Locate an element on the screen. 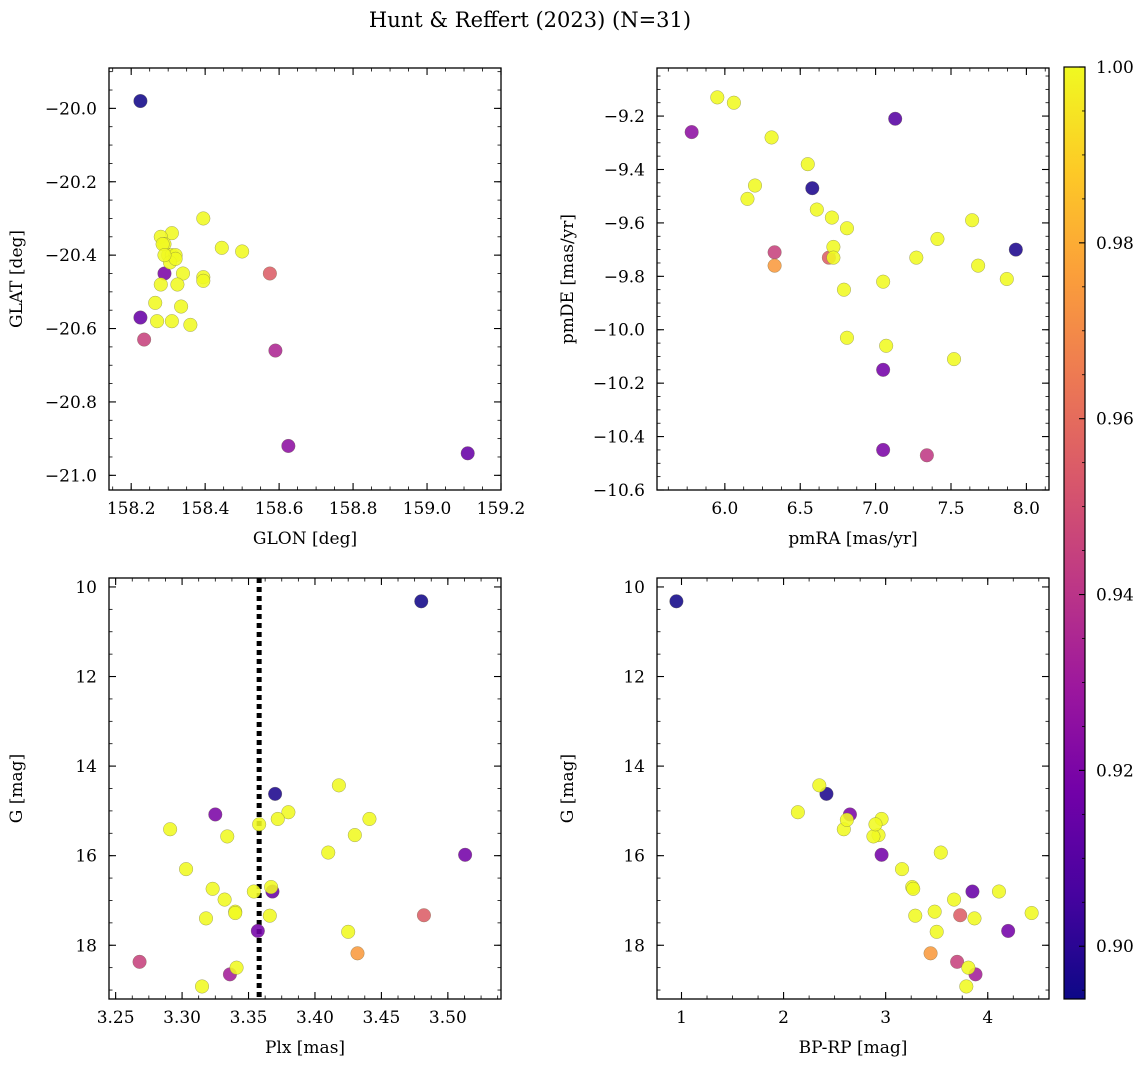  colorbar-tick-label: 0.98 is located at coordinates (1115, 244).